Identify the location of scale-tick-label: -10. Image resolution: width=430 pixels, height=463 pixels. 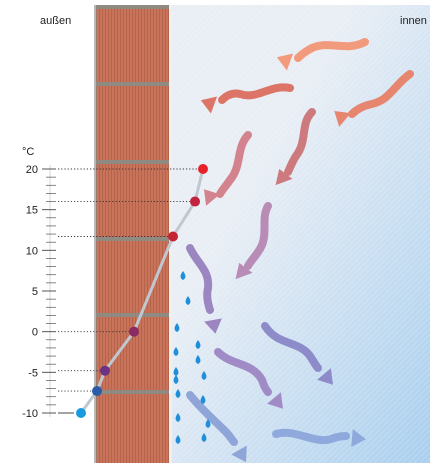
(30, 414).